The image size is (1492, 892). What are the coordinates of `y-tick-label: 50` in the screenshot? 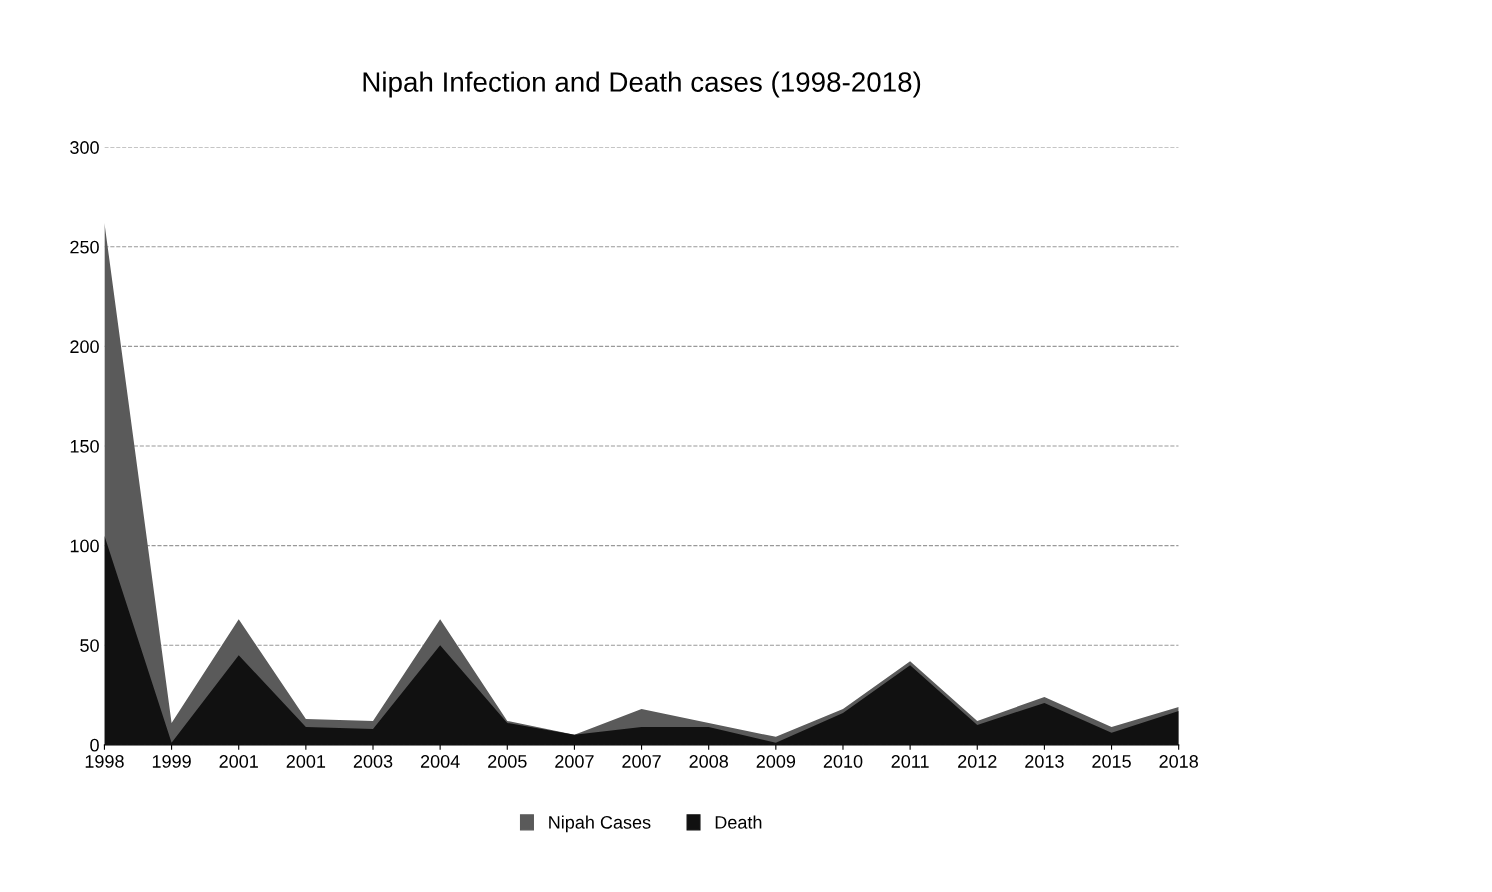 It's located at (89, 645).